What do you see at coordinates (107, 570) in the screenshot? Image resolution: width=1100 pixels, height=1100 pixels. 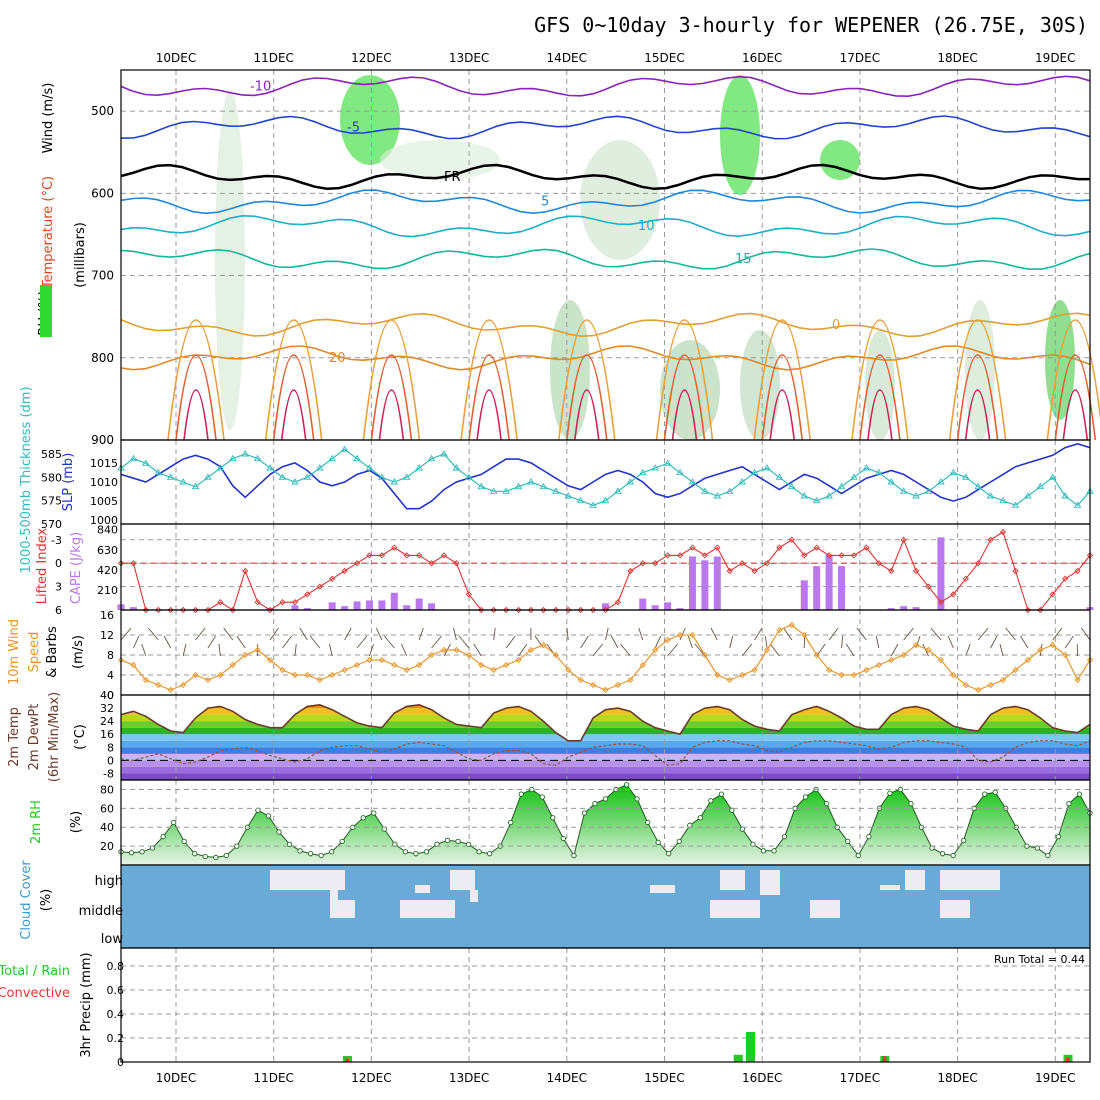 I see `cape-tick-label: 420` at bounding box center [107, 570].